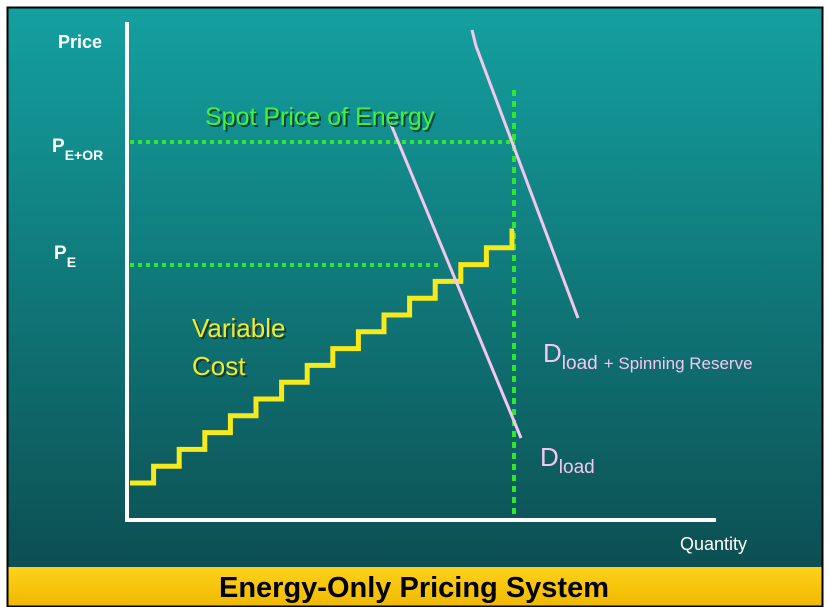 This screenshot has height=607, width=828. I want to click on demand-label: Dload, so click(567, 460).